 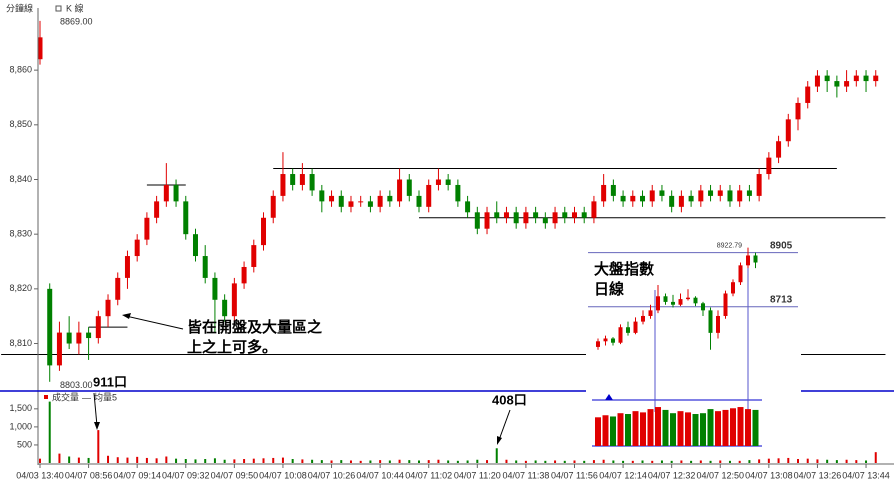 I want to click on y-tick-label: 8,820, so click(x=20, y=288).